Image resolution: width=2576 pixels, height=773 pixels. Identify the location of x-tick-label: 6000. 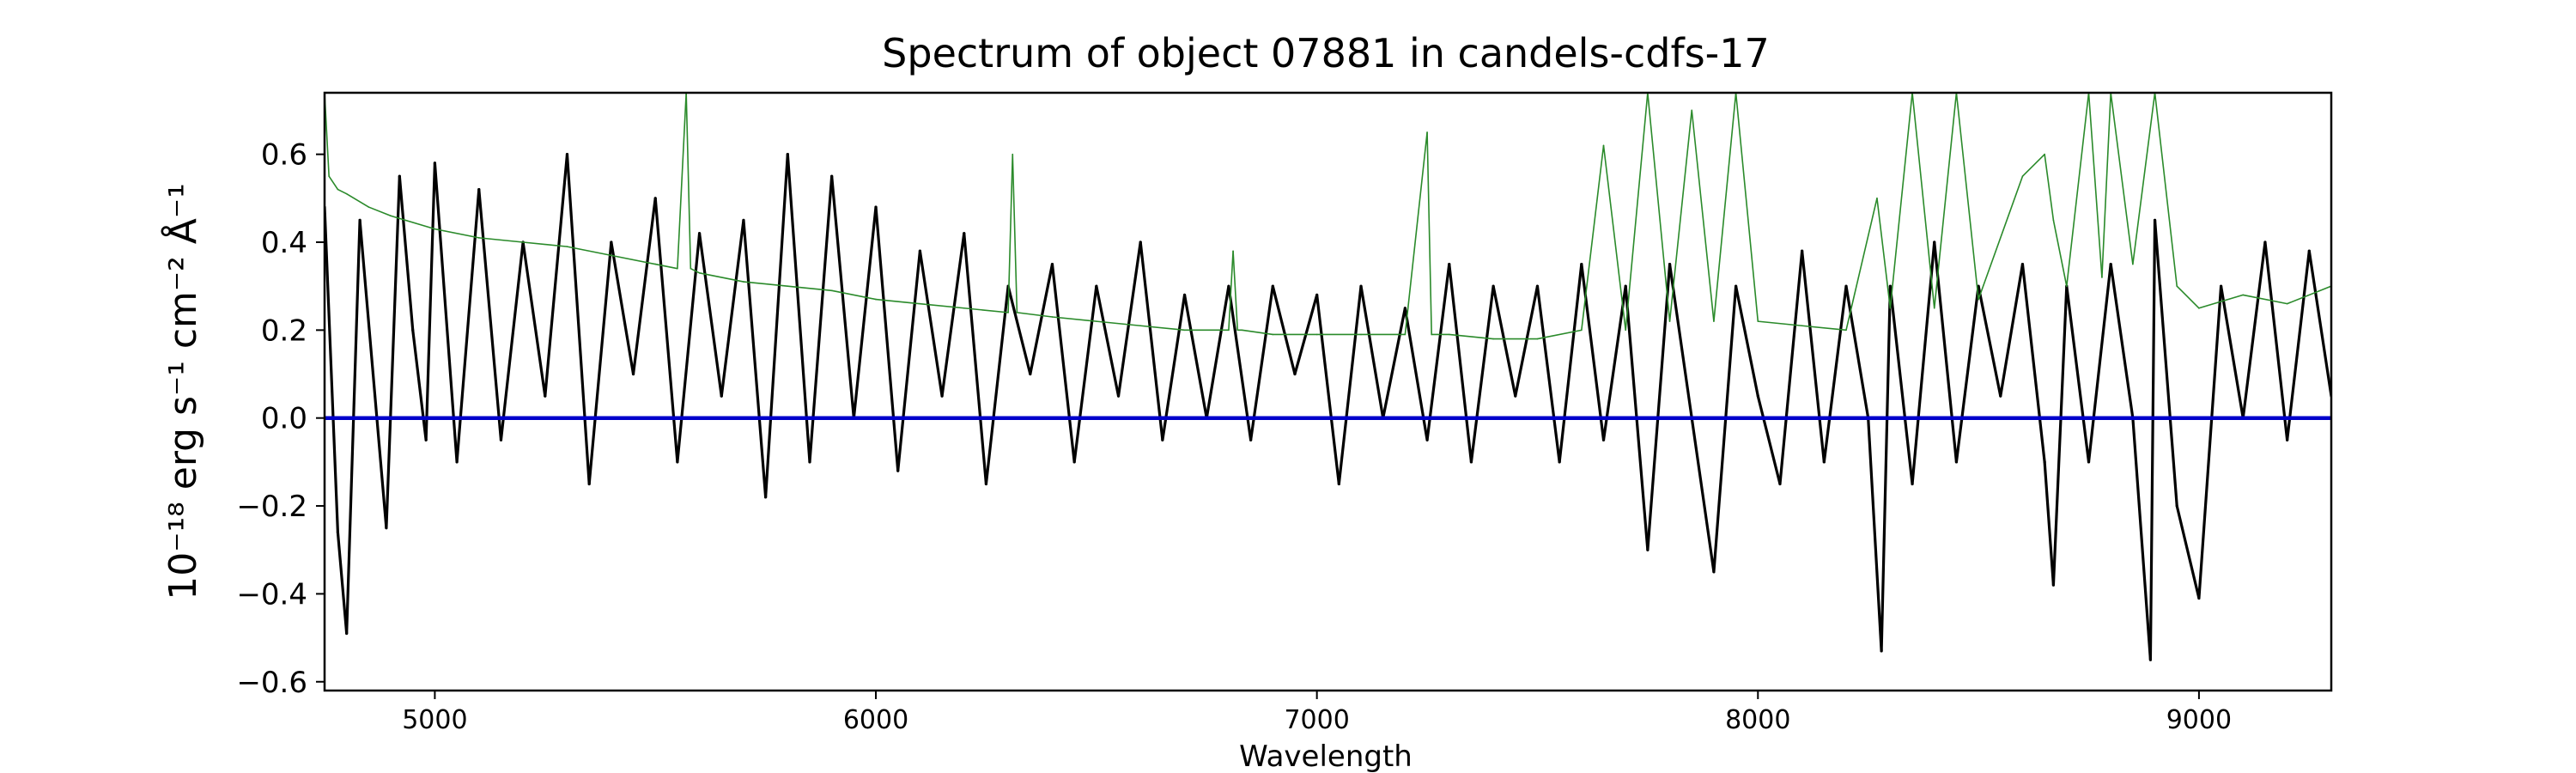
(876, 720).